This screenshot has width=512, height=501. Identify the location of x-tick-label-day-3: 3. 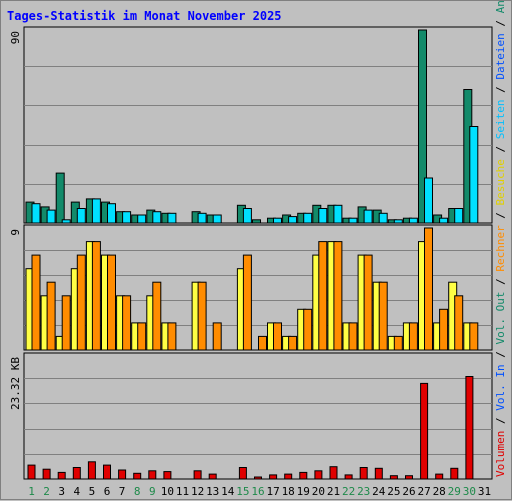
(61, 491).